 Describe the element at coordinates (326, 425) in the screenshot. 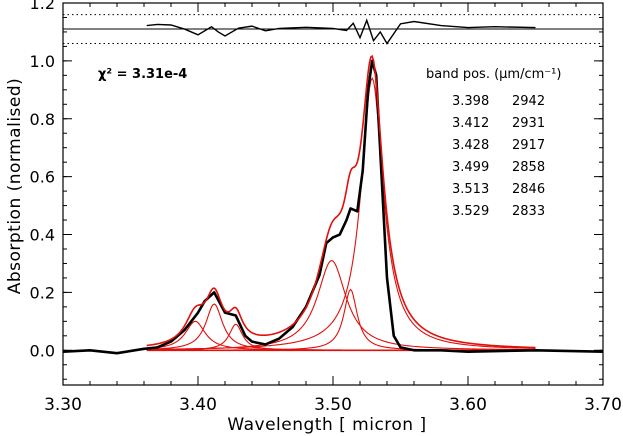

I see `x-axis-label: Wavelength [ micron ]` at that location.